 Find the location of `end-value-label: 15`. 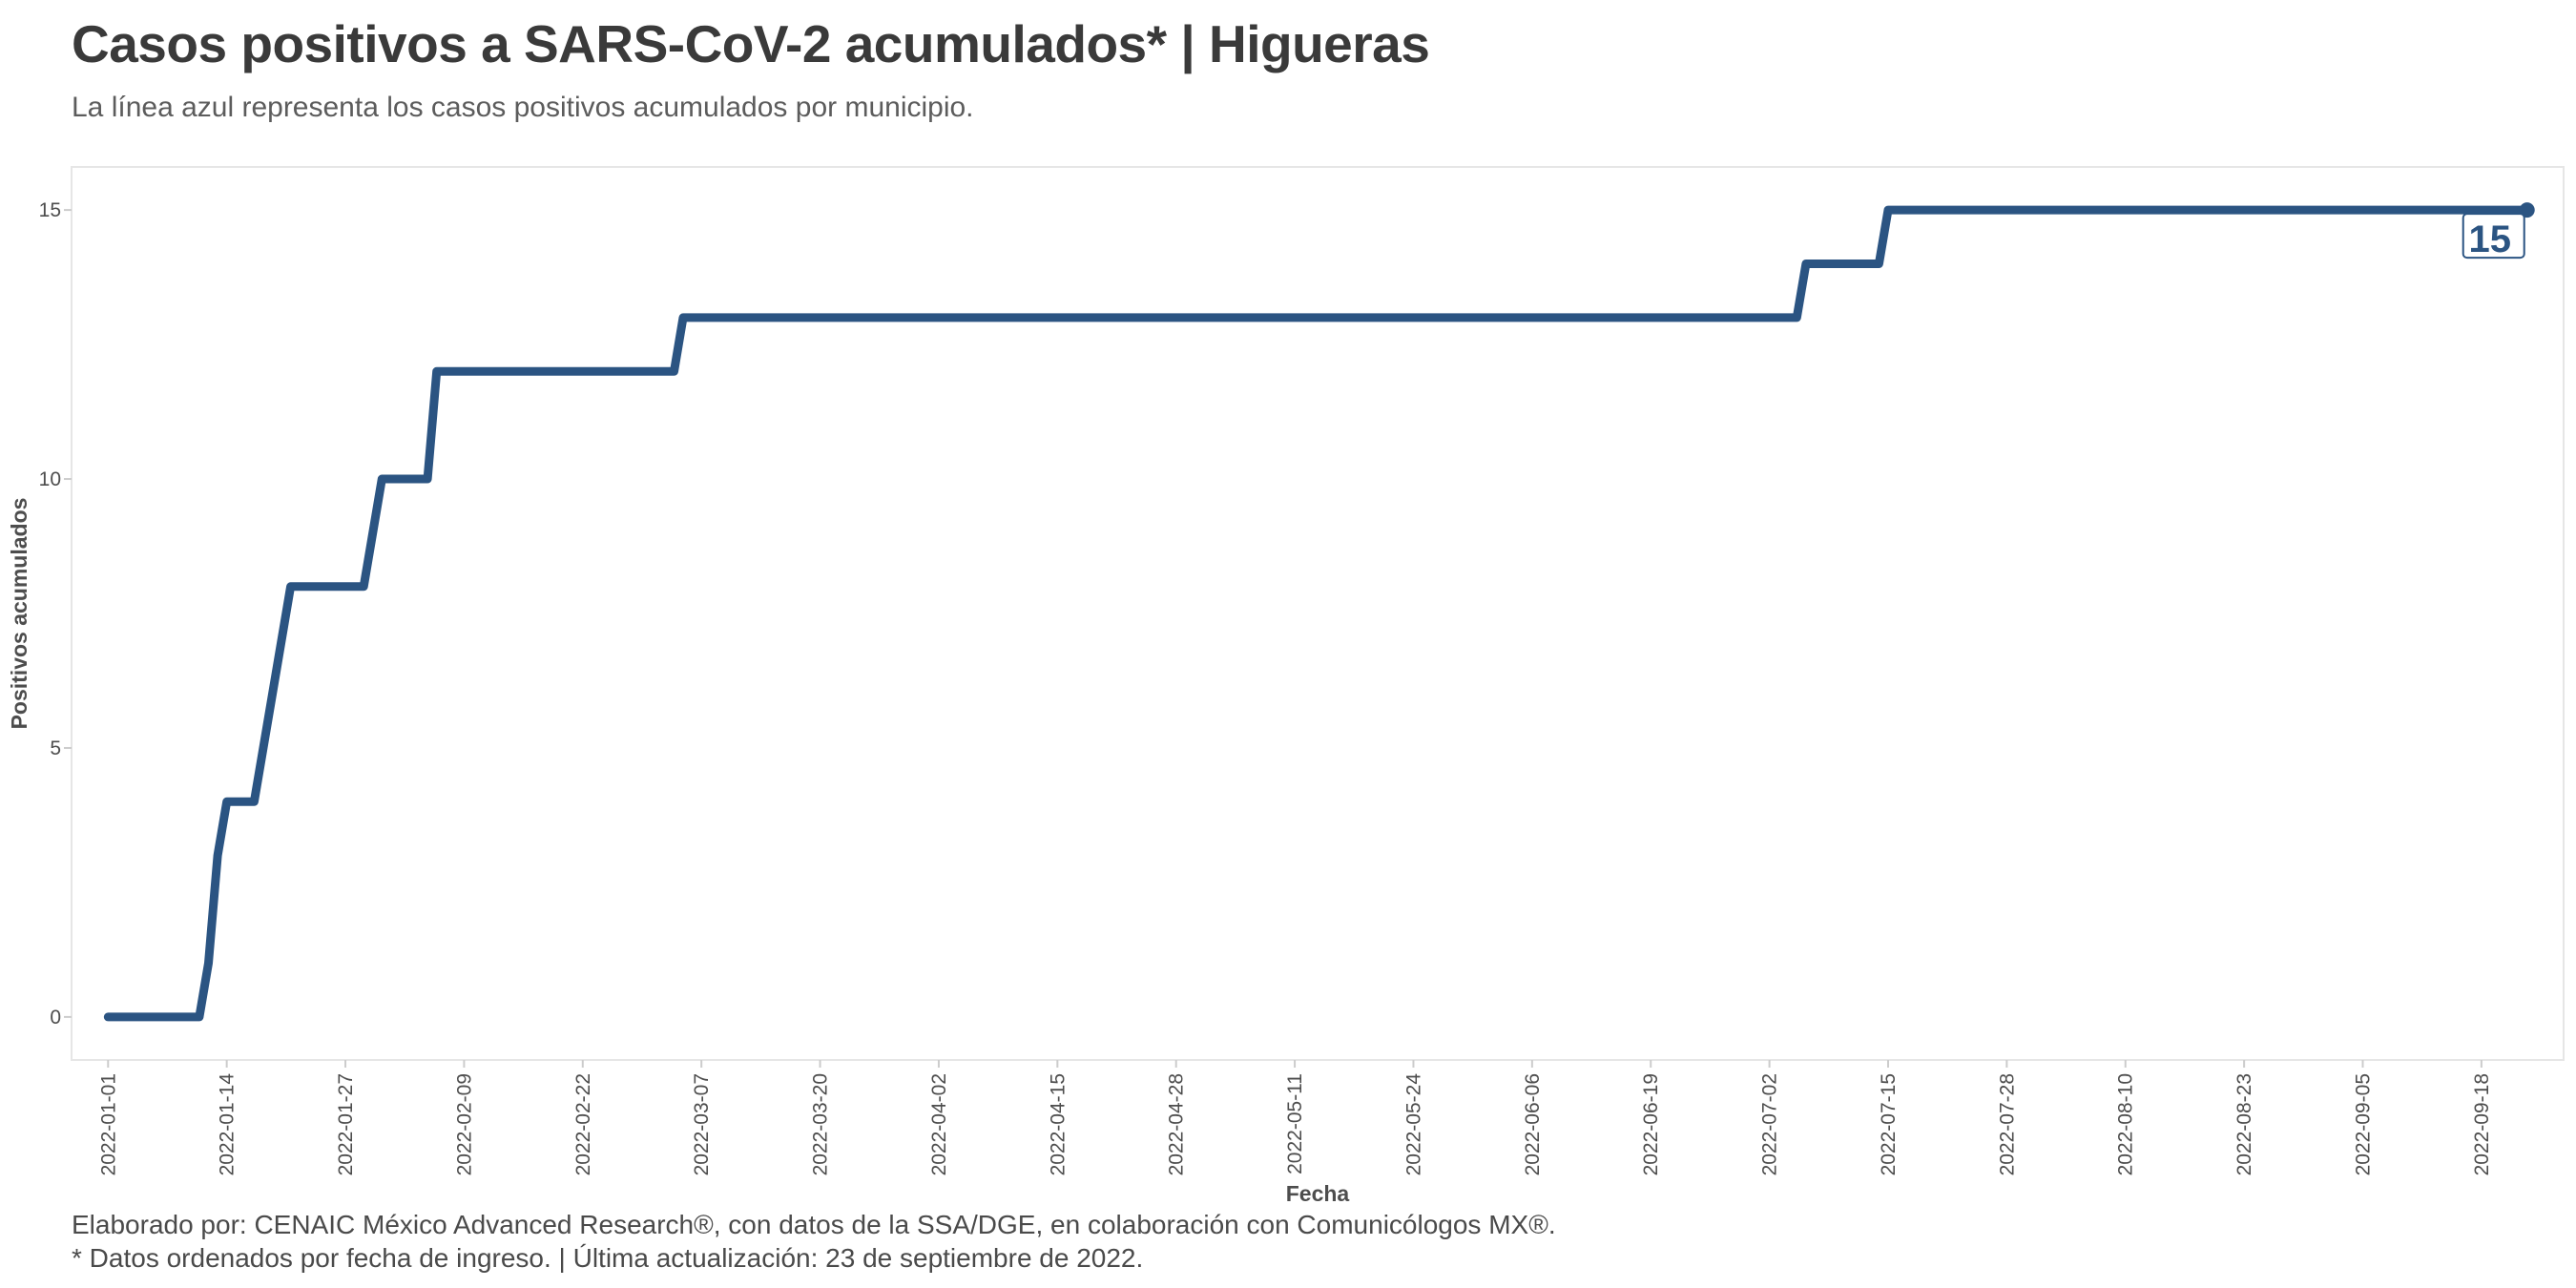

end-value-label: 15 is located at coordinates (2489, 239).